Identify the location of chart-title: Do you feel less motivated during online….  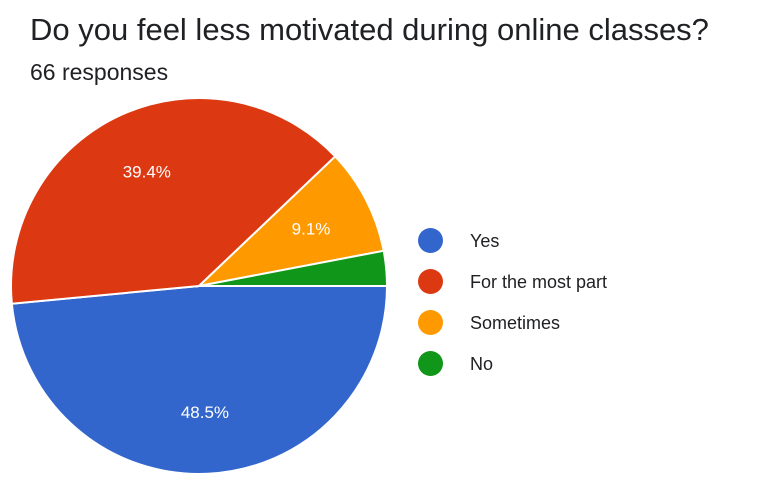
(369, 29).